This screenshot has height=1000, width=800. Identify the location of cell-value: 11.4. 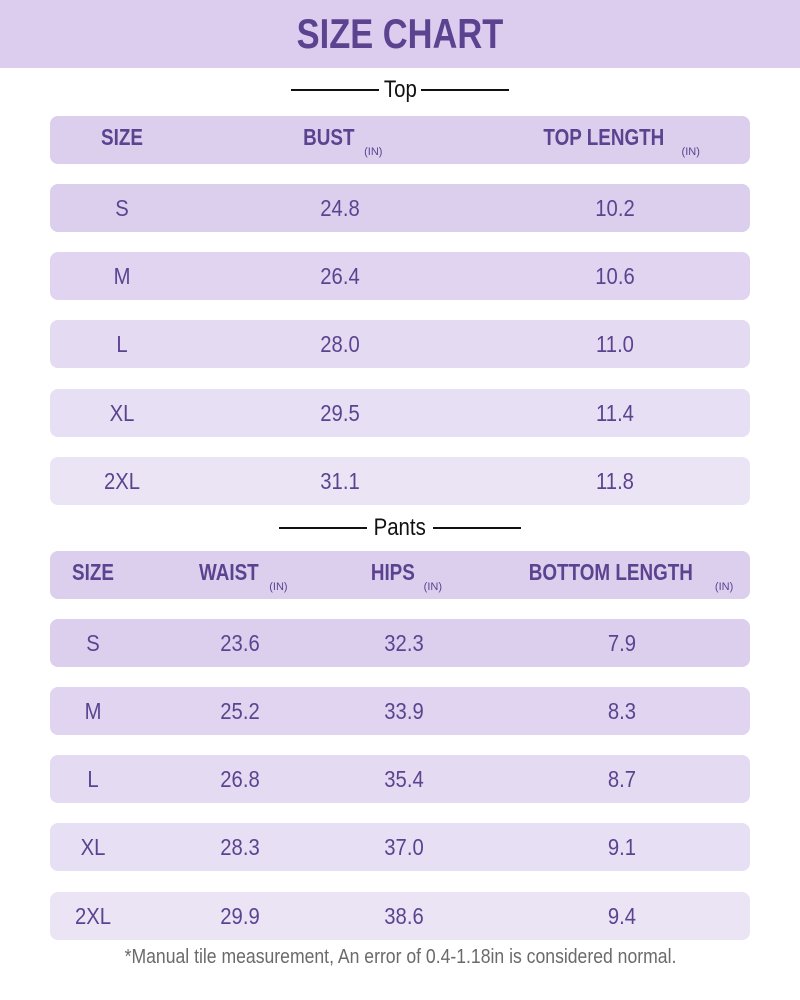
(615, 413).